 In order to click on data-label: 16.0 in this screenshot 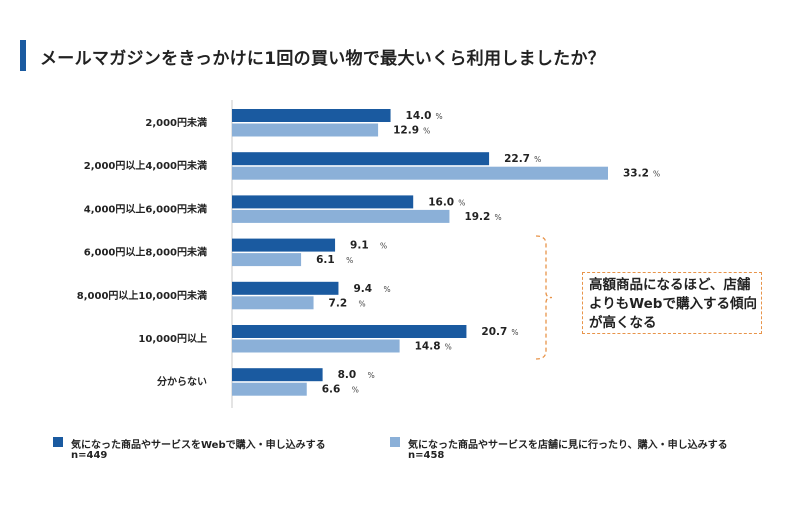, I will do `click(441, 202)`.